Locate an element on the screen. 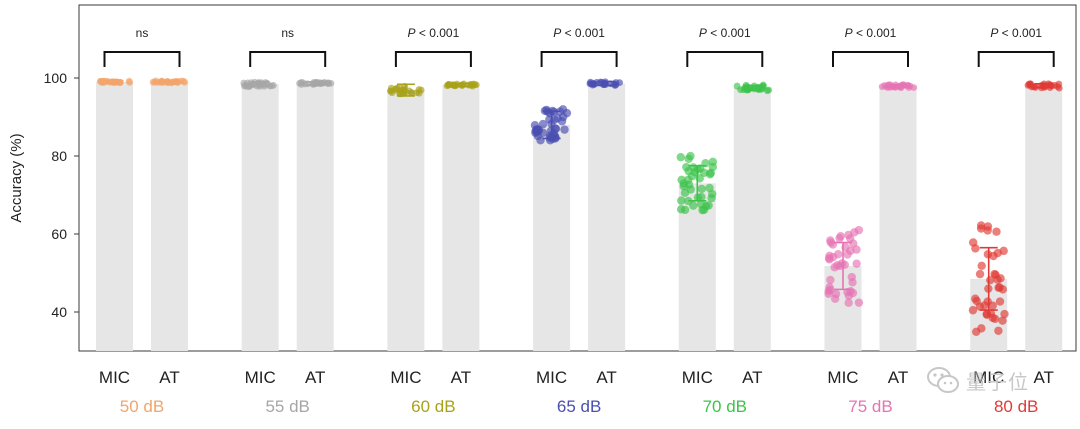 This screenshot has width=1080, height=429. y-axis-label: Accuracy (%) is located at coordinates (16, 177).